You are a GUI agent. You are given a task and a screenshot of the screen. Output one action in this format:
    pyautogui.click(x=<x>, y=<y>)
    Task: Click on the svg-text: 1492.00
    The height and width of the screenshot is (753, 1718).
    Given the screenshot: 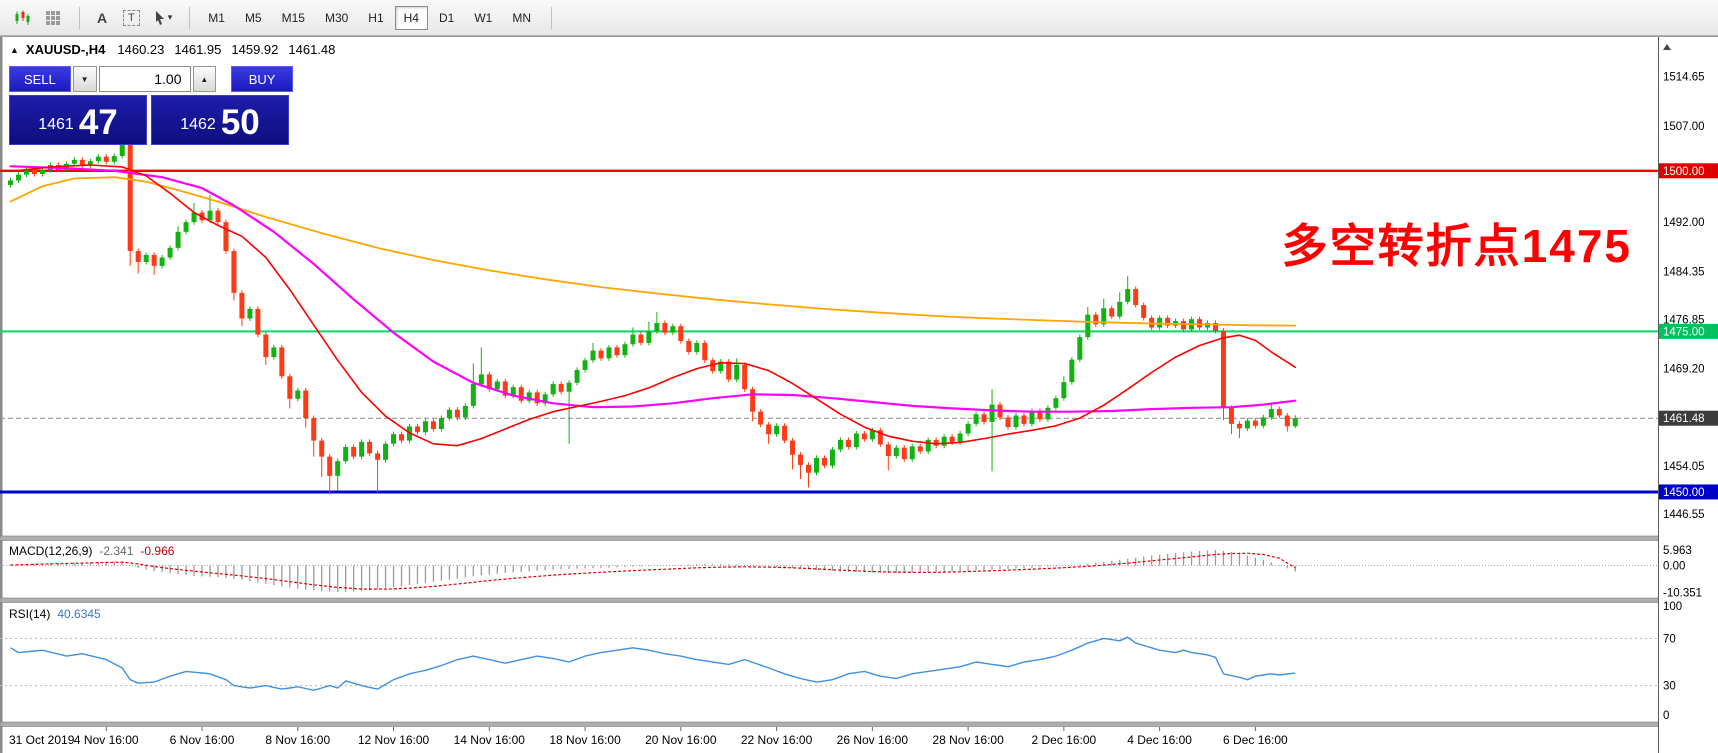 What is the action you would take?
    pyautogui.click(x=1684, y=223)
    